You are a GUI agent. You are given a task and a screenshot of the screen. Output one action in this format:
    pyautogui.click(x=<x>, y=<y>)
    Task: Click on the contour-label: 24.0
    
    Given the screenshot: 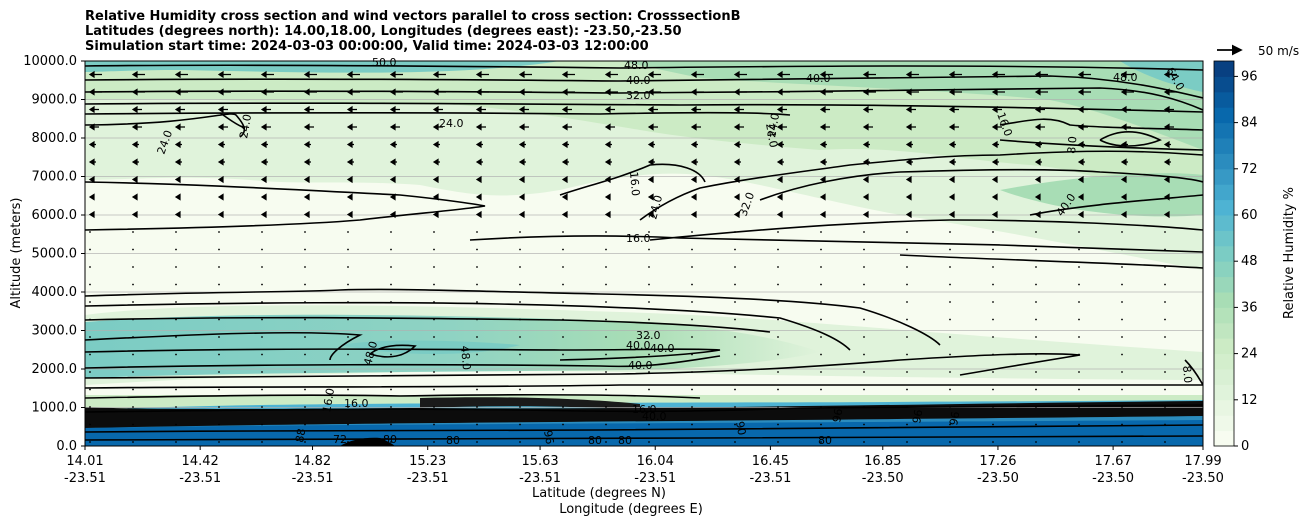 What is the action you would take?
    pyautogui.click(x=245, y=126)
    